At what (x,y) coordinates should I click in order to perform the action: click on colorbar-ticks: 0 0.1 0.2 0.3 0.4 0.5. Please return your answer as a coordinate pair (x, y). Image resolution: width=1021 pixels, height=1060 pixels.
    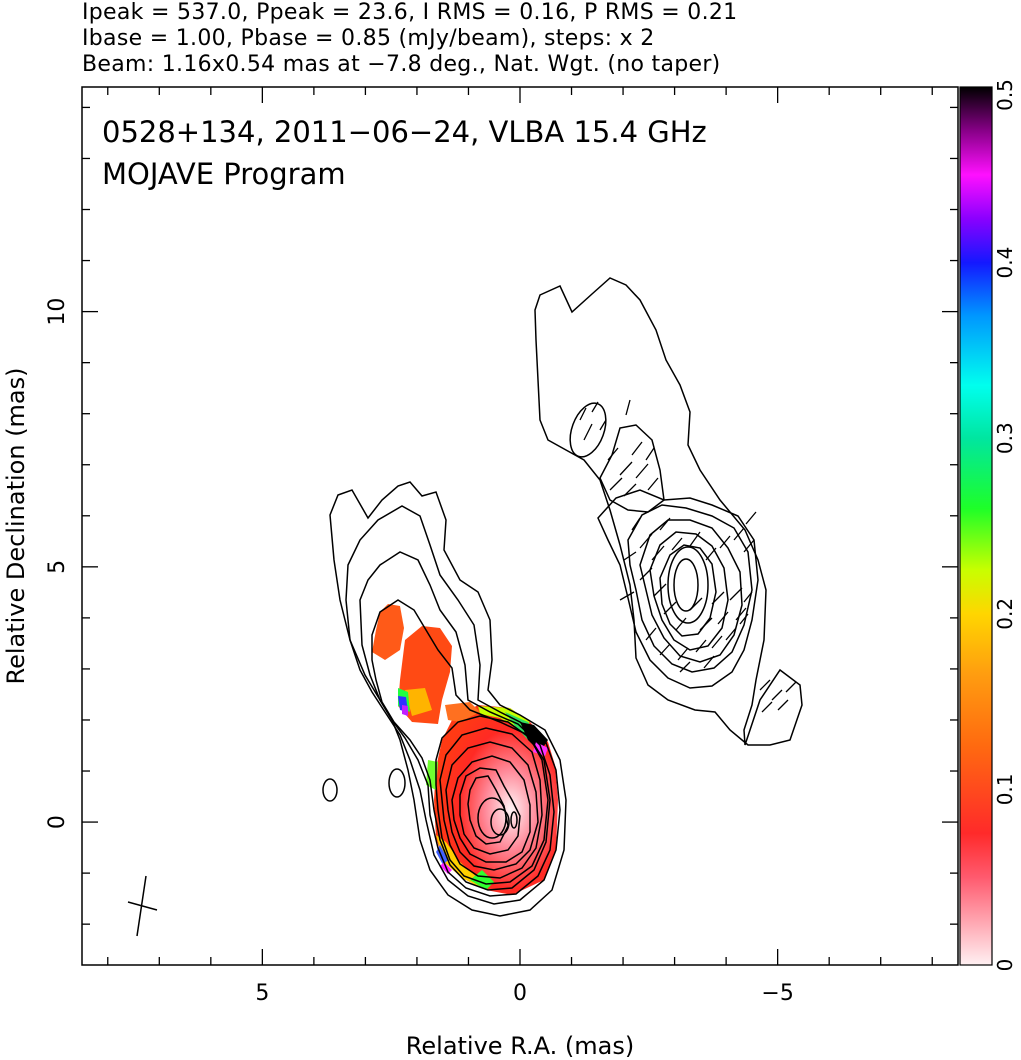
    Looking at the image, I should click on (1005, 525).